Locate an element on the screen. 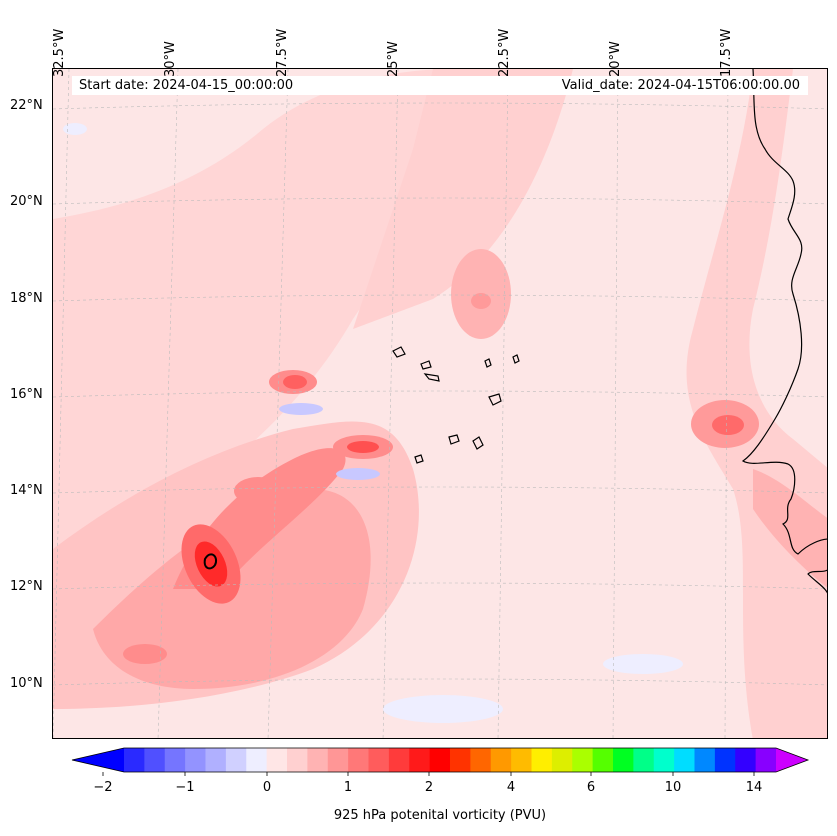 Image resolution: width=837 pixels, height=836 pixels. lat-label: 20°N is located at coordinates (26, 201).